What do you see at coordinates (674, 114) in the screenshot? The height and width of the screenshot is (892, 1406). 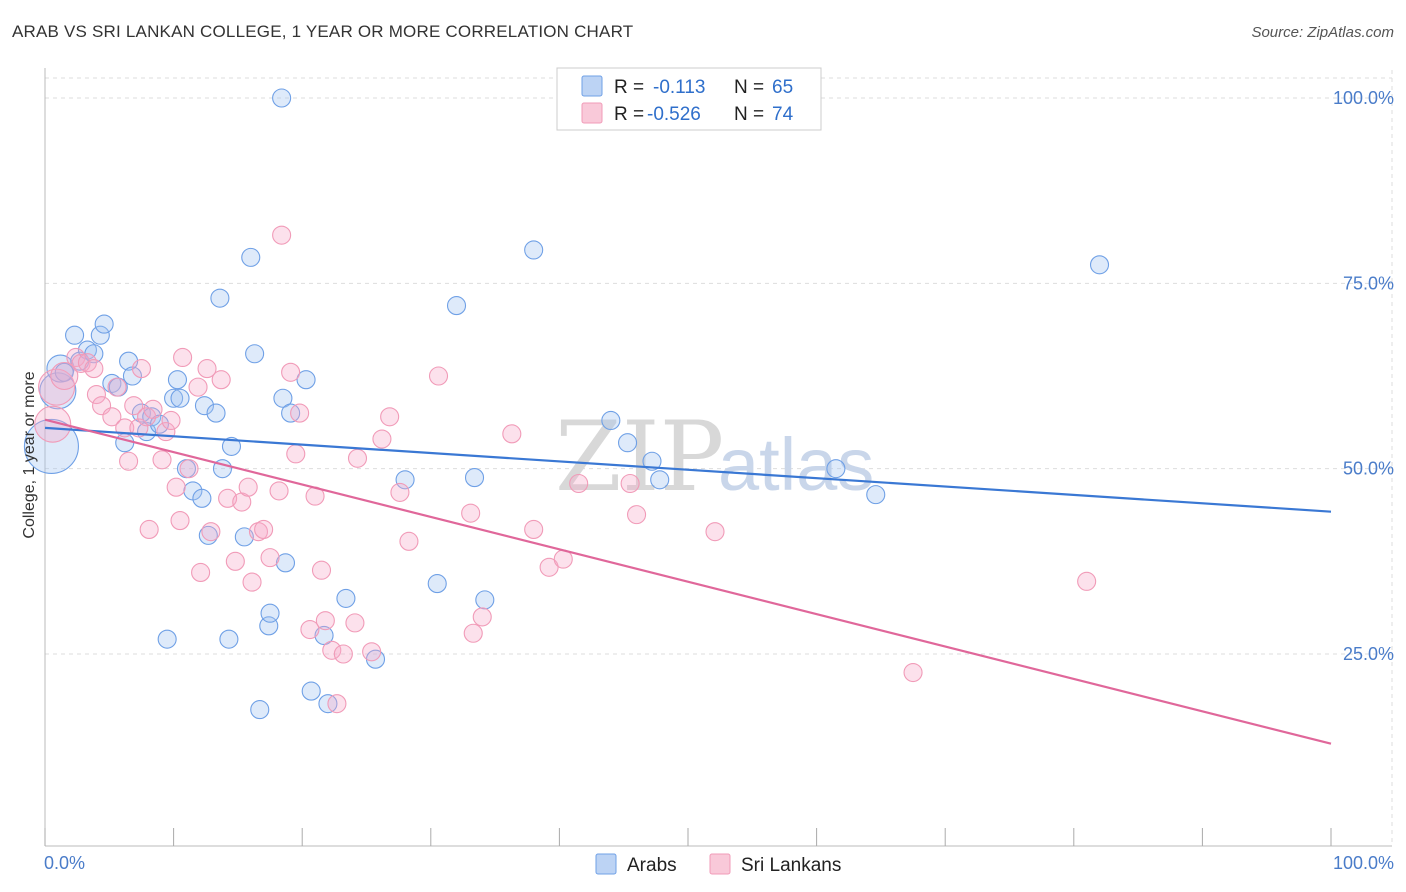 I see `legend-r-value-sri-lankans: -0.526` at bounding box center [674, 114].